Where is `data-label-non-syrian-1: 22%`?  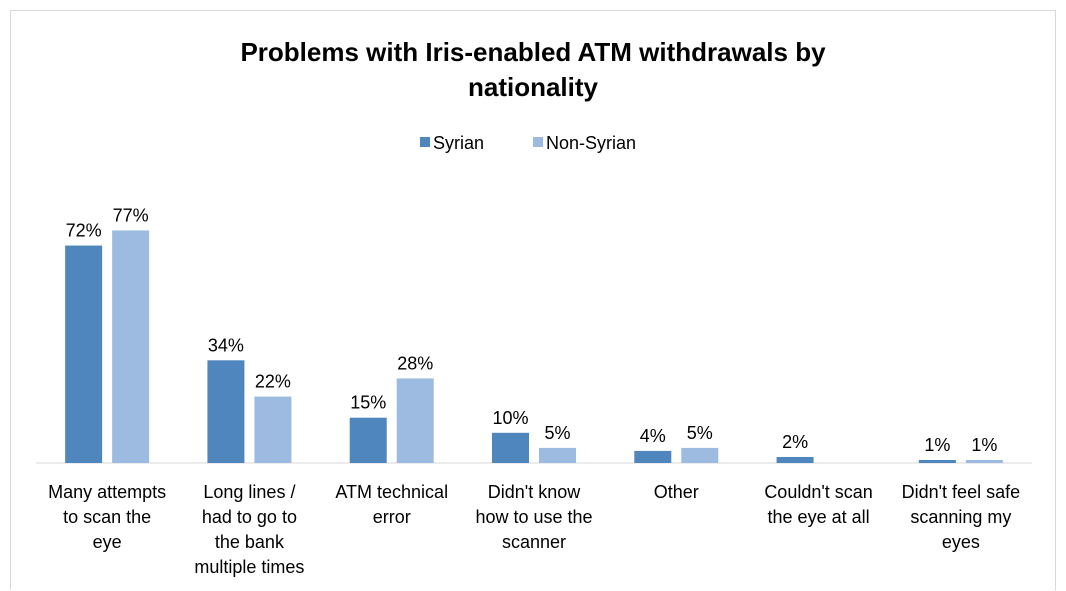 data-label-non-syrian-1: 22% is located at coordinates (273, 382).